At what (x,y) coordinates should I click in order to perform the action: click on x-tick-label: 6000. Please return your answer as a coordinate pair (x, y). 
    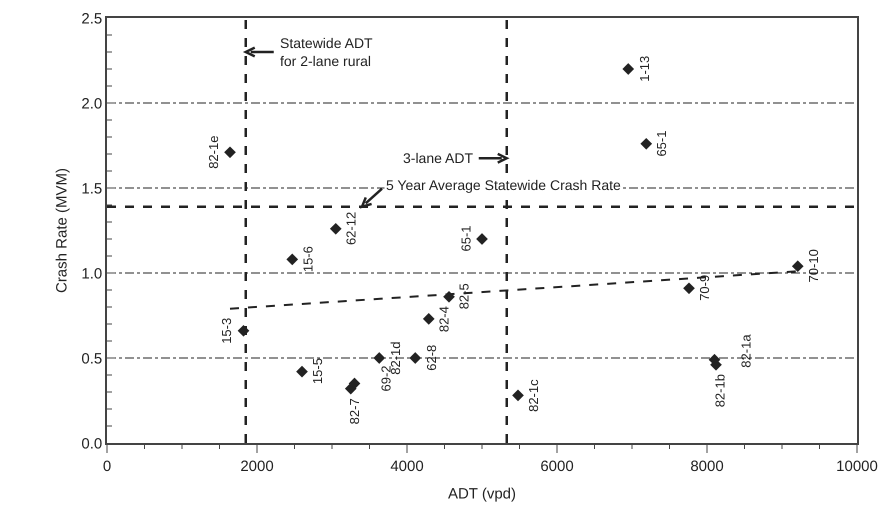
    Looking at the image, I should click on (557, 466).